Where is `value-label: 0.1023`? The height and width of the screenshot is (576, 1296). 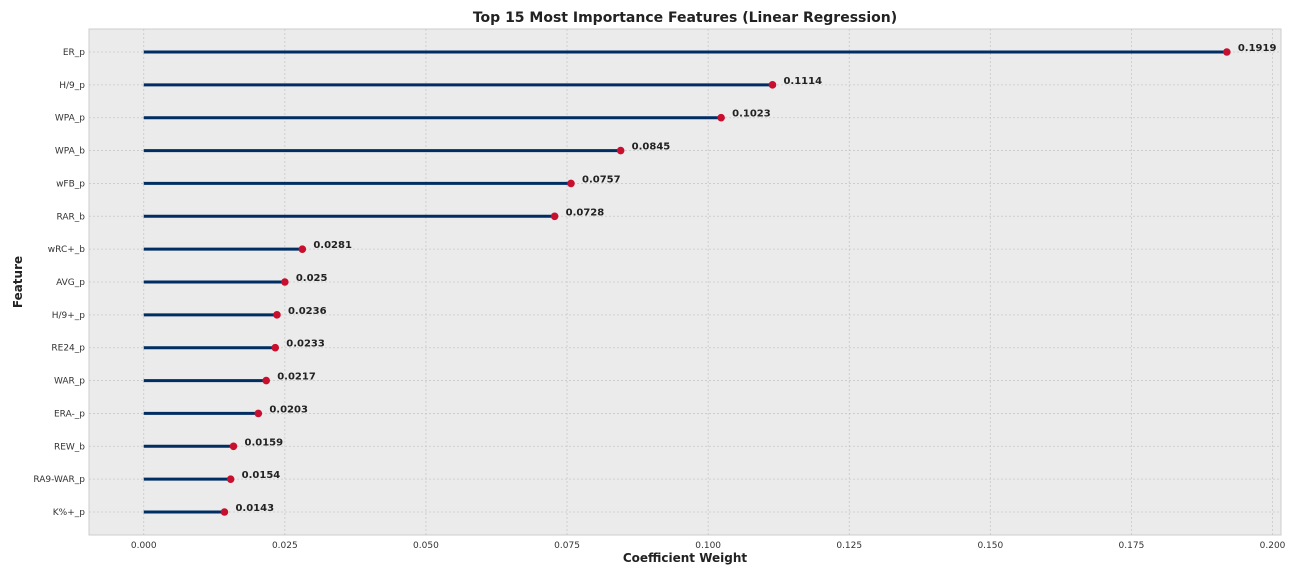 value-label: 0.1023 is located at coordinates (751, 114).